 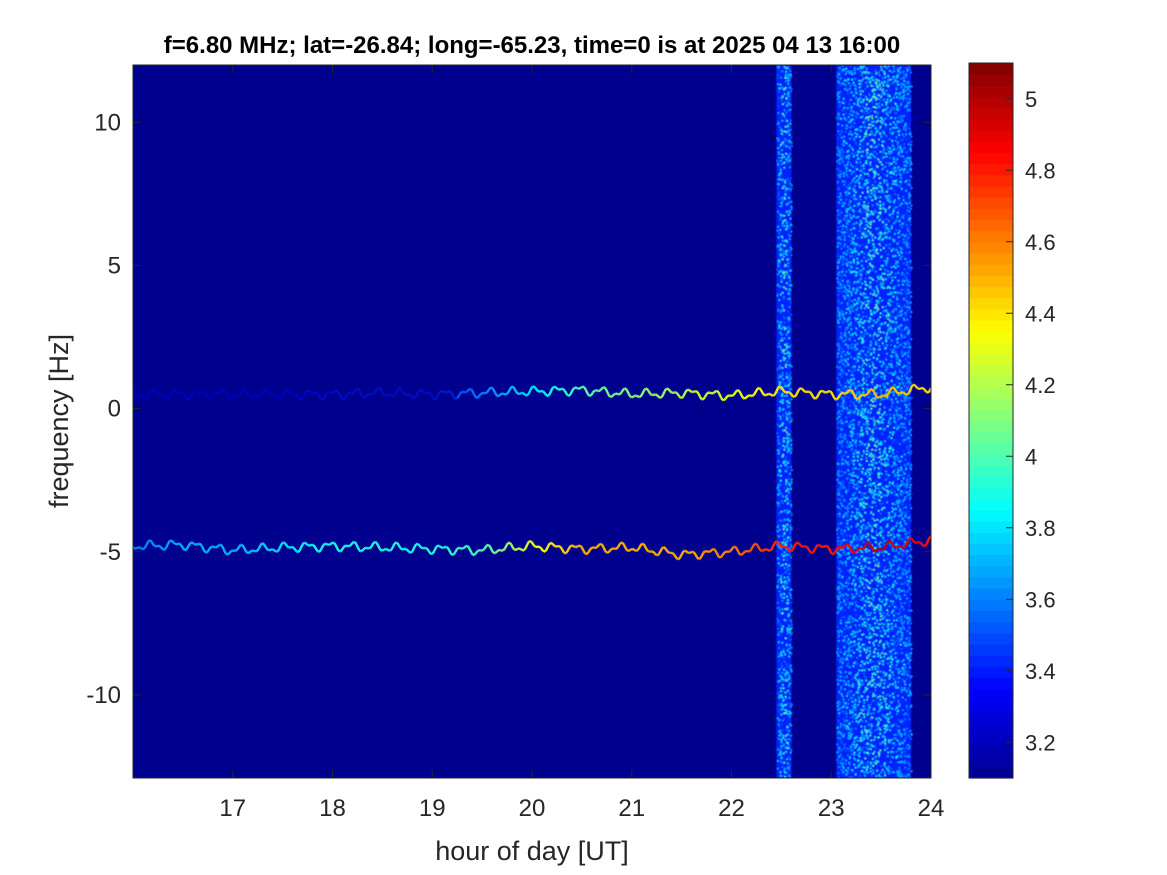 I want to click on x-tick-label: 22, so click(x=731, y=808).